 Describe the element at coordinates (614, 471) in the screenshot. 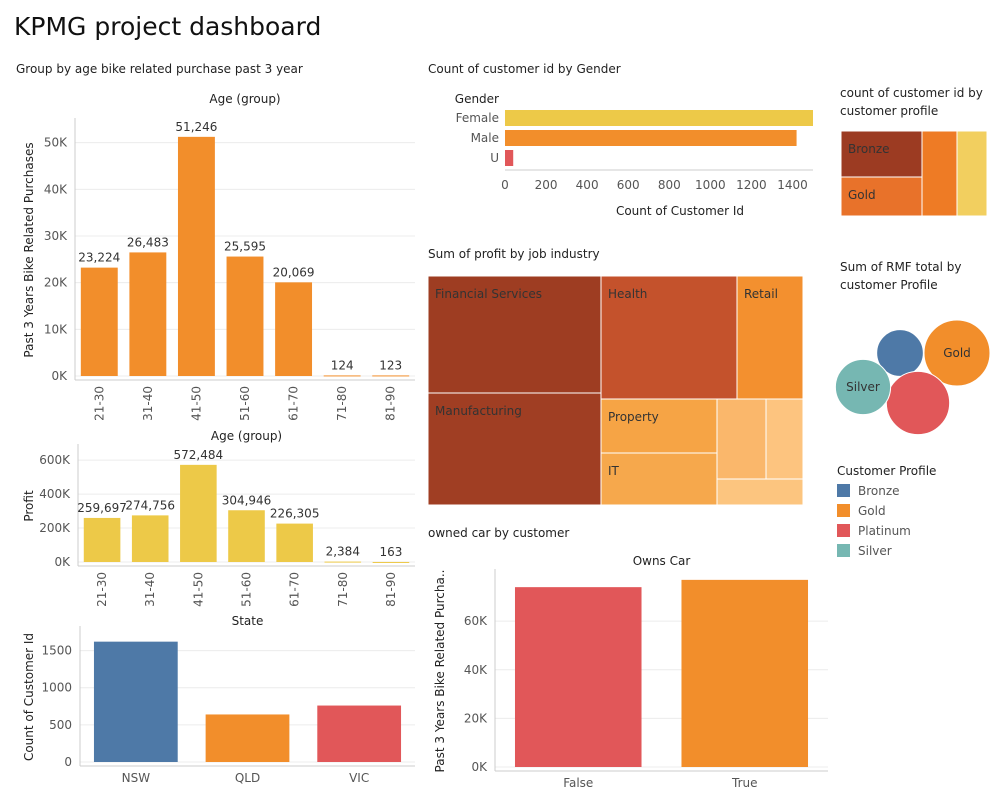

I see `industry-treemap-cell-label: IT` at that location.